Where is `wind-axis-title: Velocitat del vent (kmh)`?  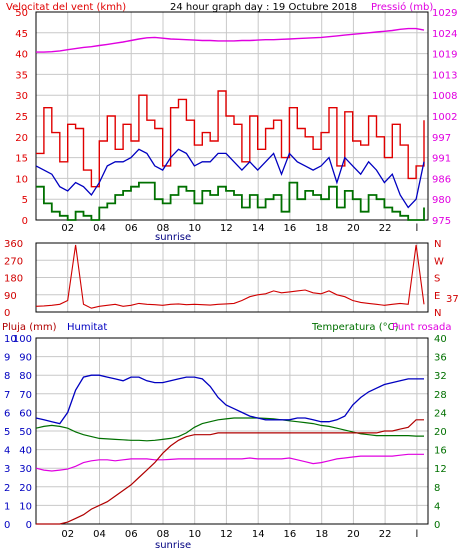
wind-axis-title: Velocitat del vent (kmh) is located at coordinates (66, 7).